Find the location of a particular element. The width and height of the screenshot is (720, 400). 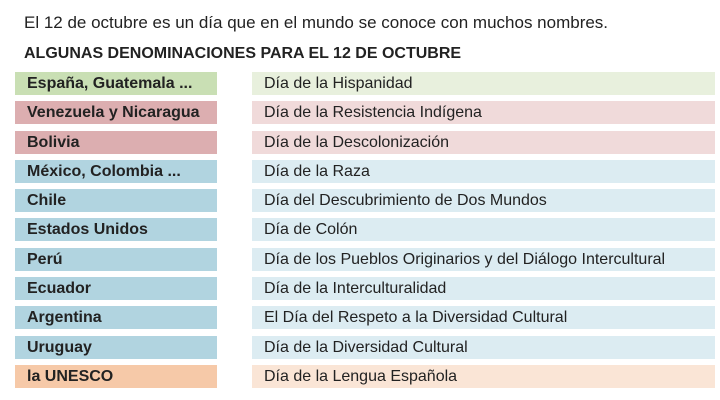

denomination-cell: Día de la Interculturalidad is located at coordinates (483, 289).